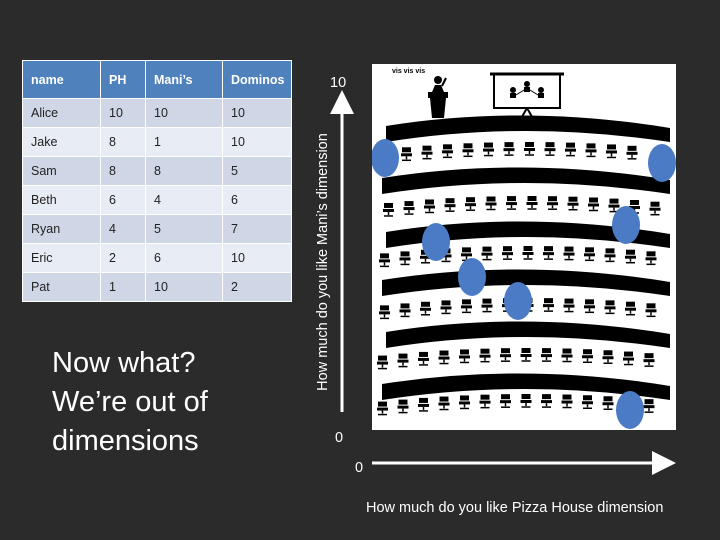  What do you see at coordinates (408, 71) in the screenshot?
I see `podium-caption: vis vis vis` at bounding box center [408, 71].